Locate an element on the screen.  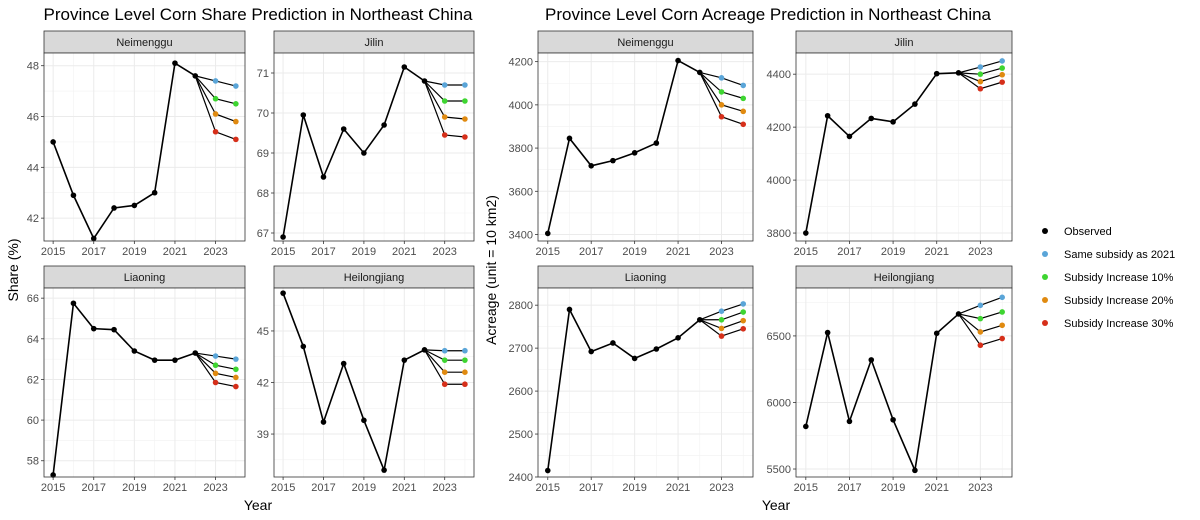
legend-key-observed is located at coordinates (1045, 231).